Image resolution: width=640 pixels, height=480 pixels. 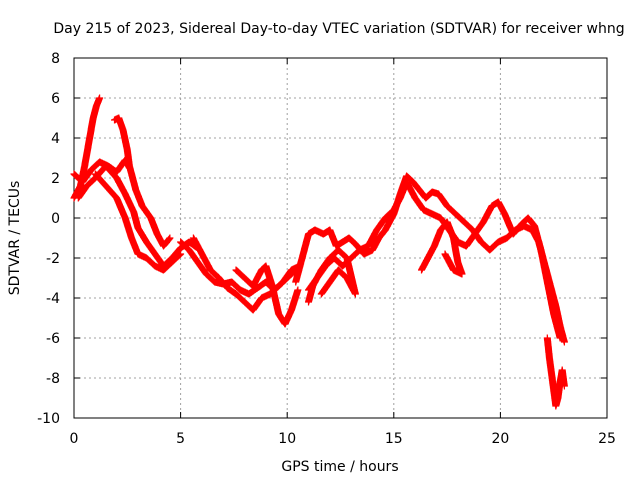 I want to click on y-tick-label: -2, so click(x=53, y=259).